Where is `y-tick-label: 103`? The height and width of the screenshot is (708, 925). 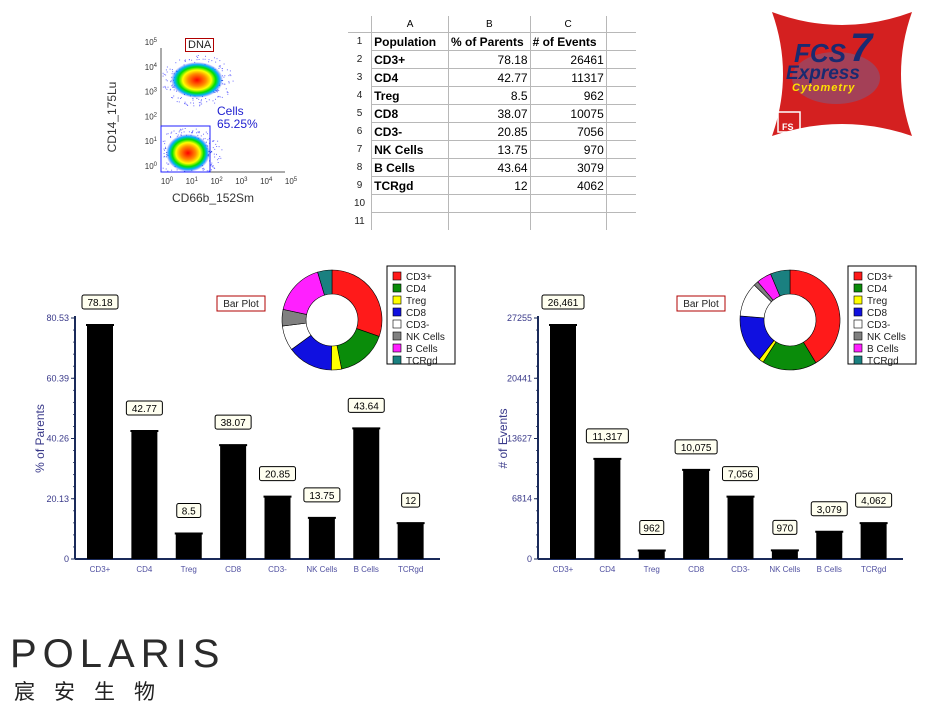
y-tick-label: 103 is located at coordinates (151, 92).